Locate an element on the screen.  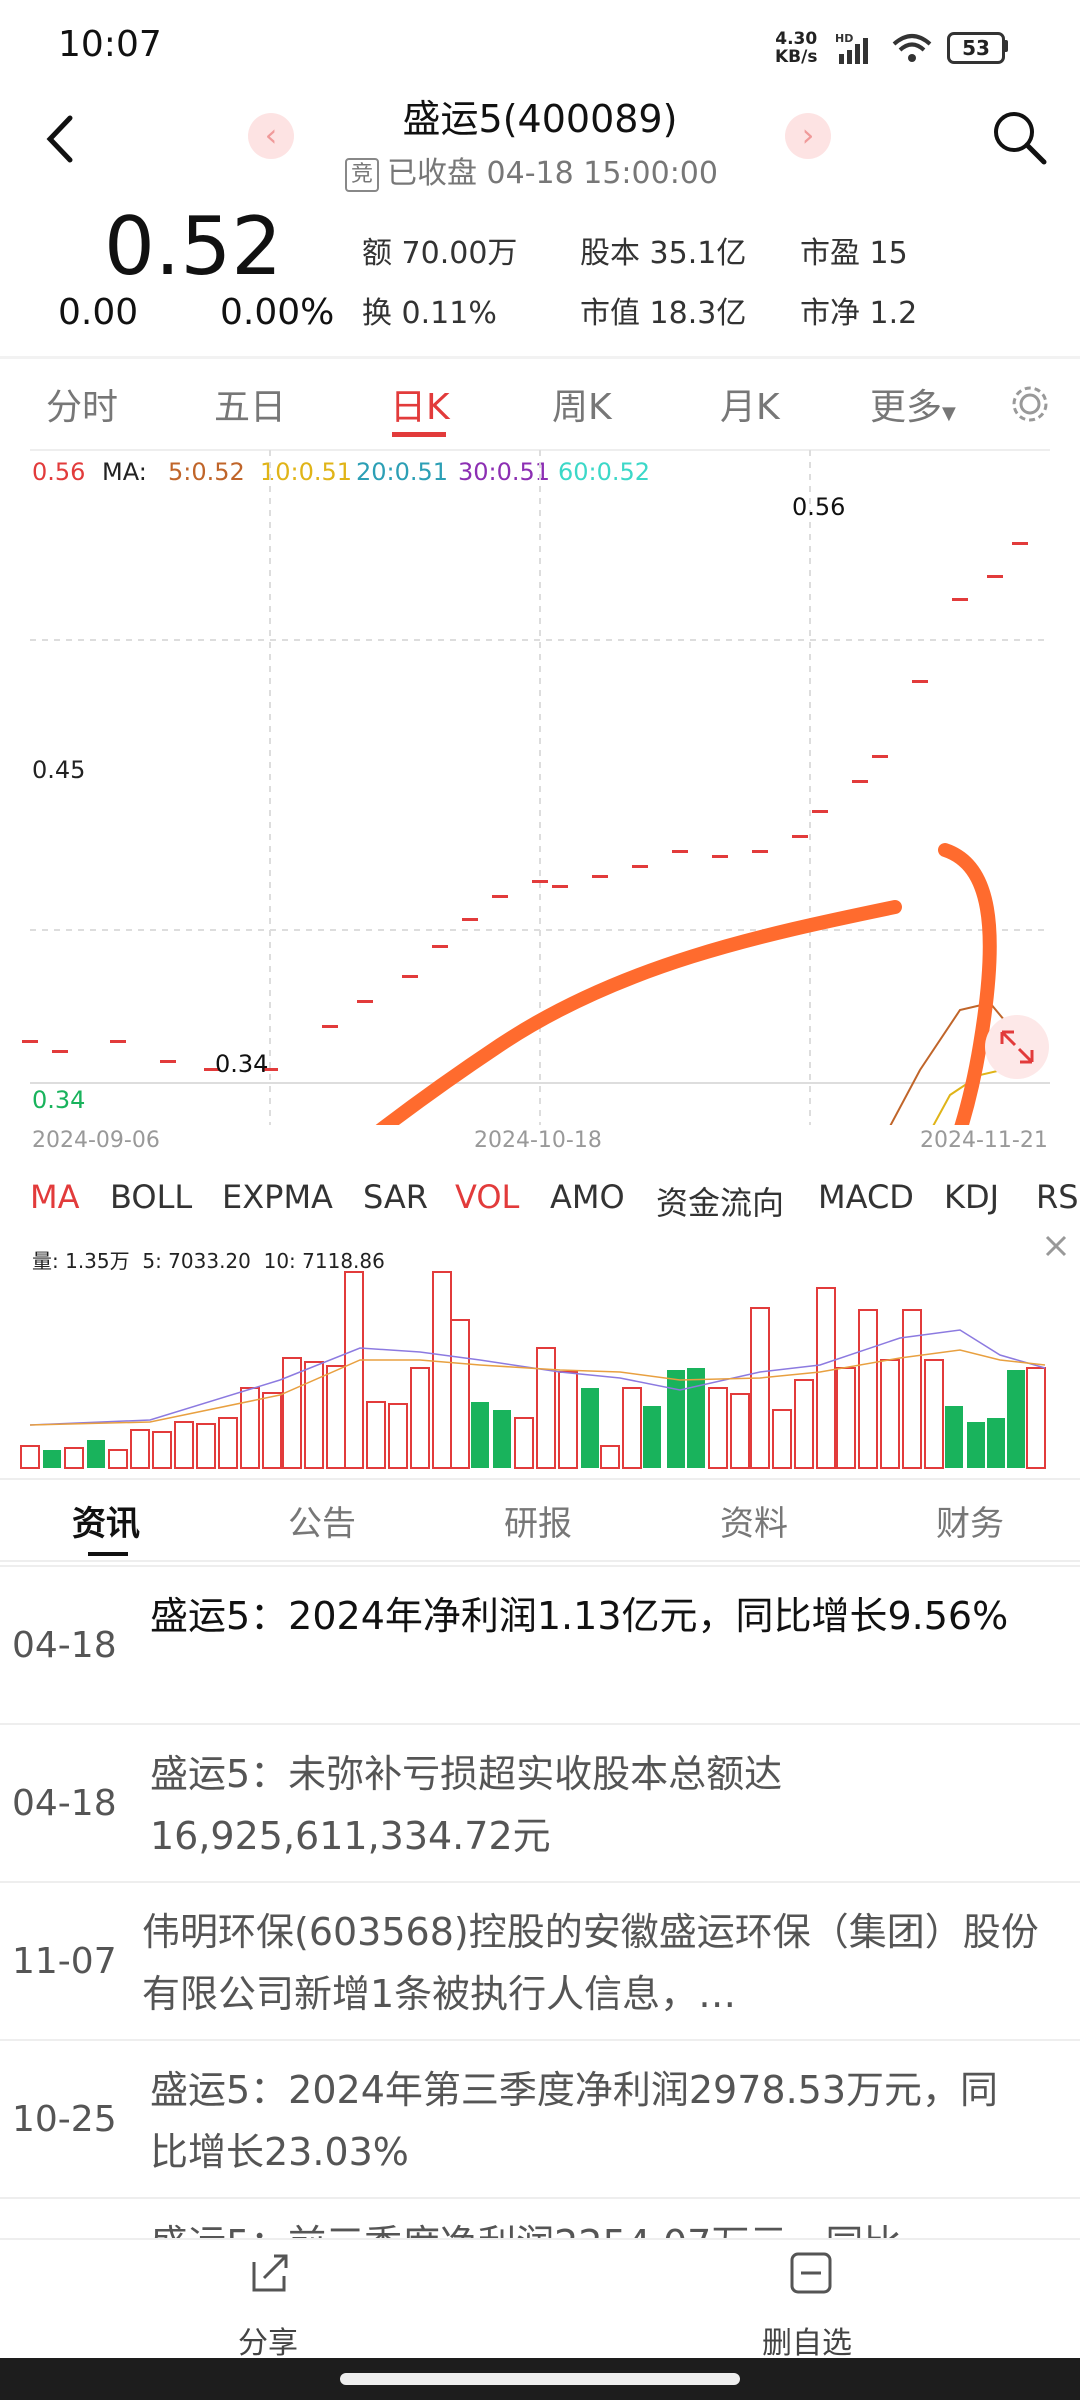
stat-turnover: 额 70.00万 is located at coordinates (440, 253).